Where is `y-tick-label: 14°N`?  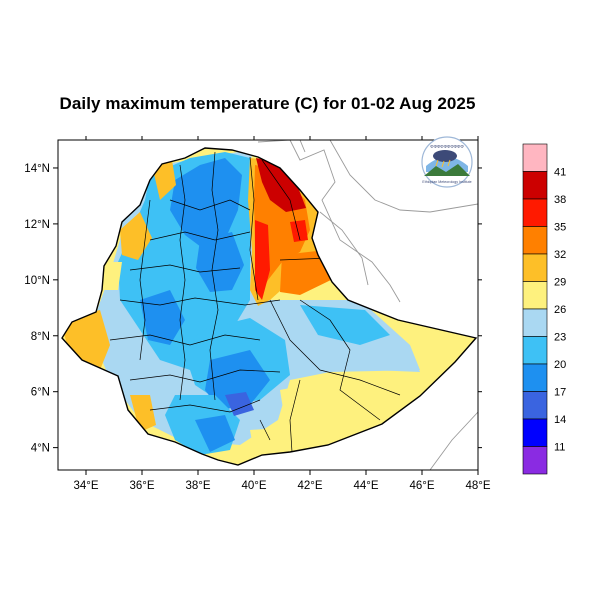
y-tick-label: 14°N is located at coordinates (37, 169).